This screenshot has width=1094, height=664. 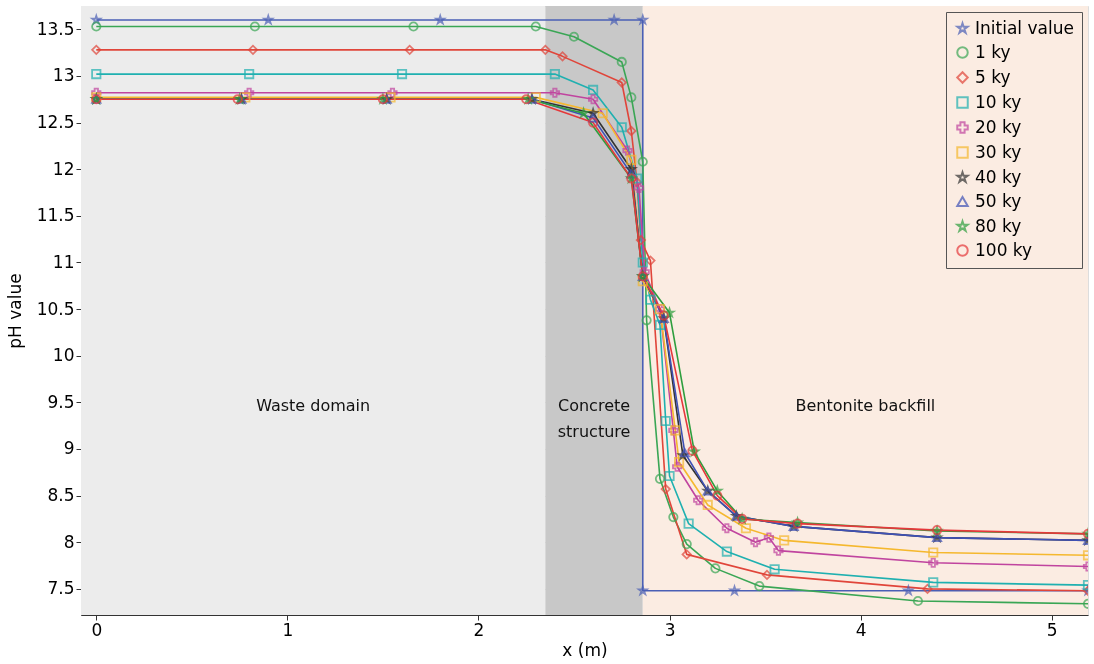 I want to click on band-label: Waste domain, so click(x=313, y=405).